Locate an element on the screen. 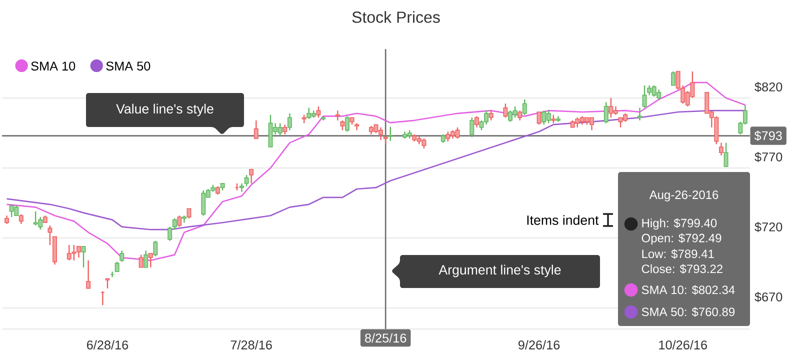 The height and width of the screenshot is (361, 793). y-tick-label: $820 is located at coordinates (768, 87).